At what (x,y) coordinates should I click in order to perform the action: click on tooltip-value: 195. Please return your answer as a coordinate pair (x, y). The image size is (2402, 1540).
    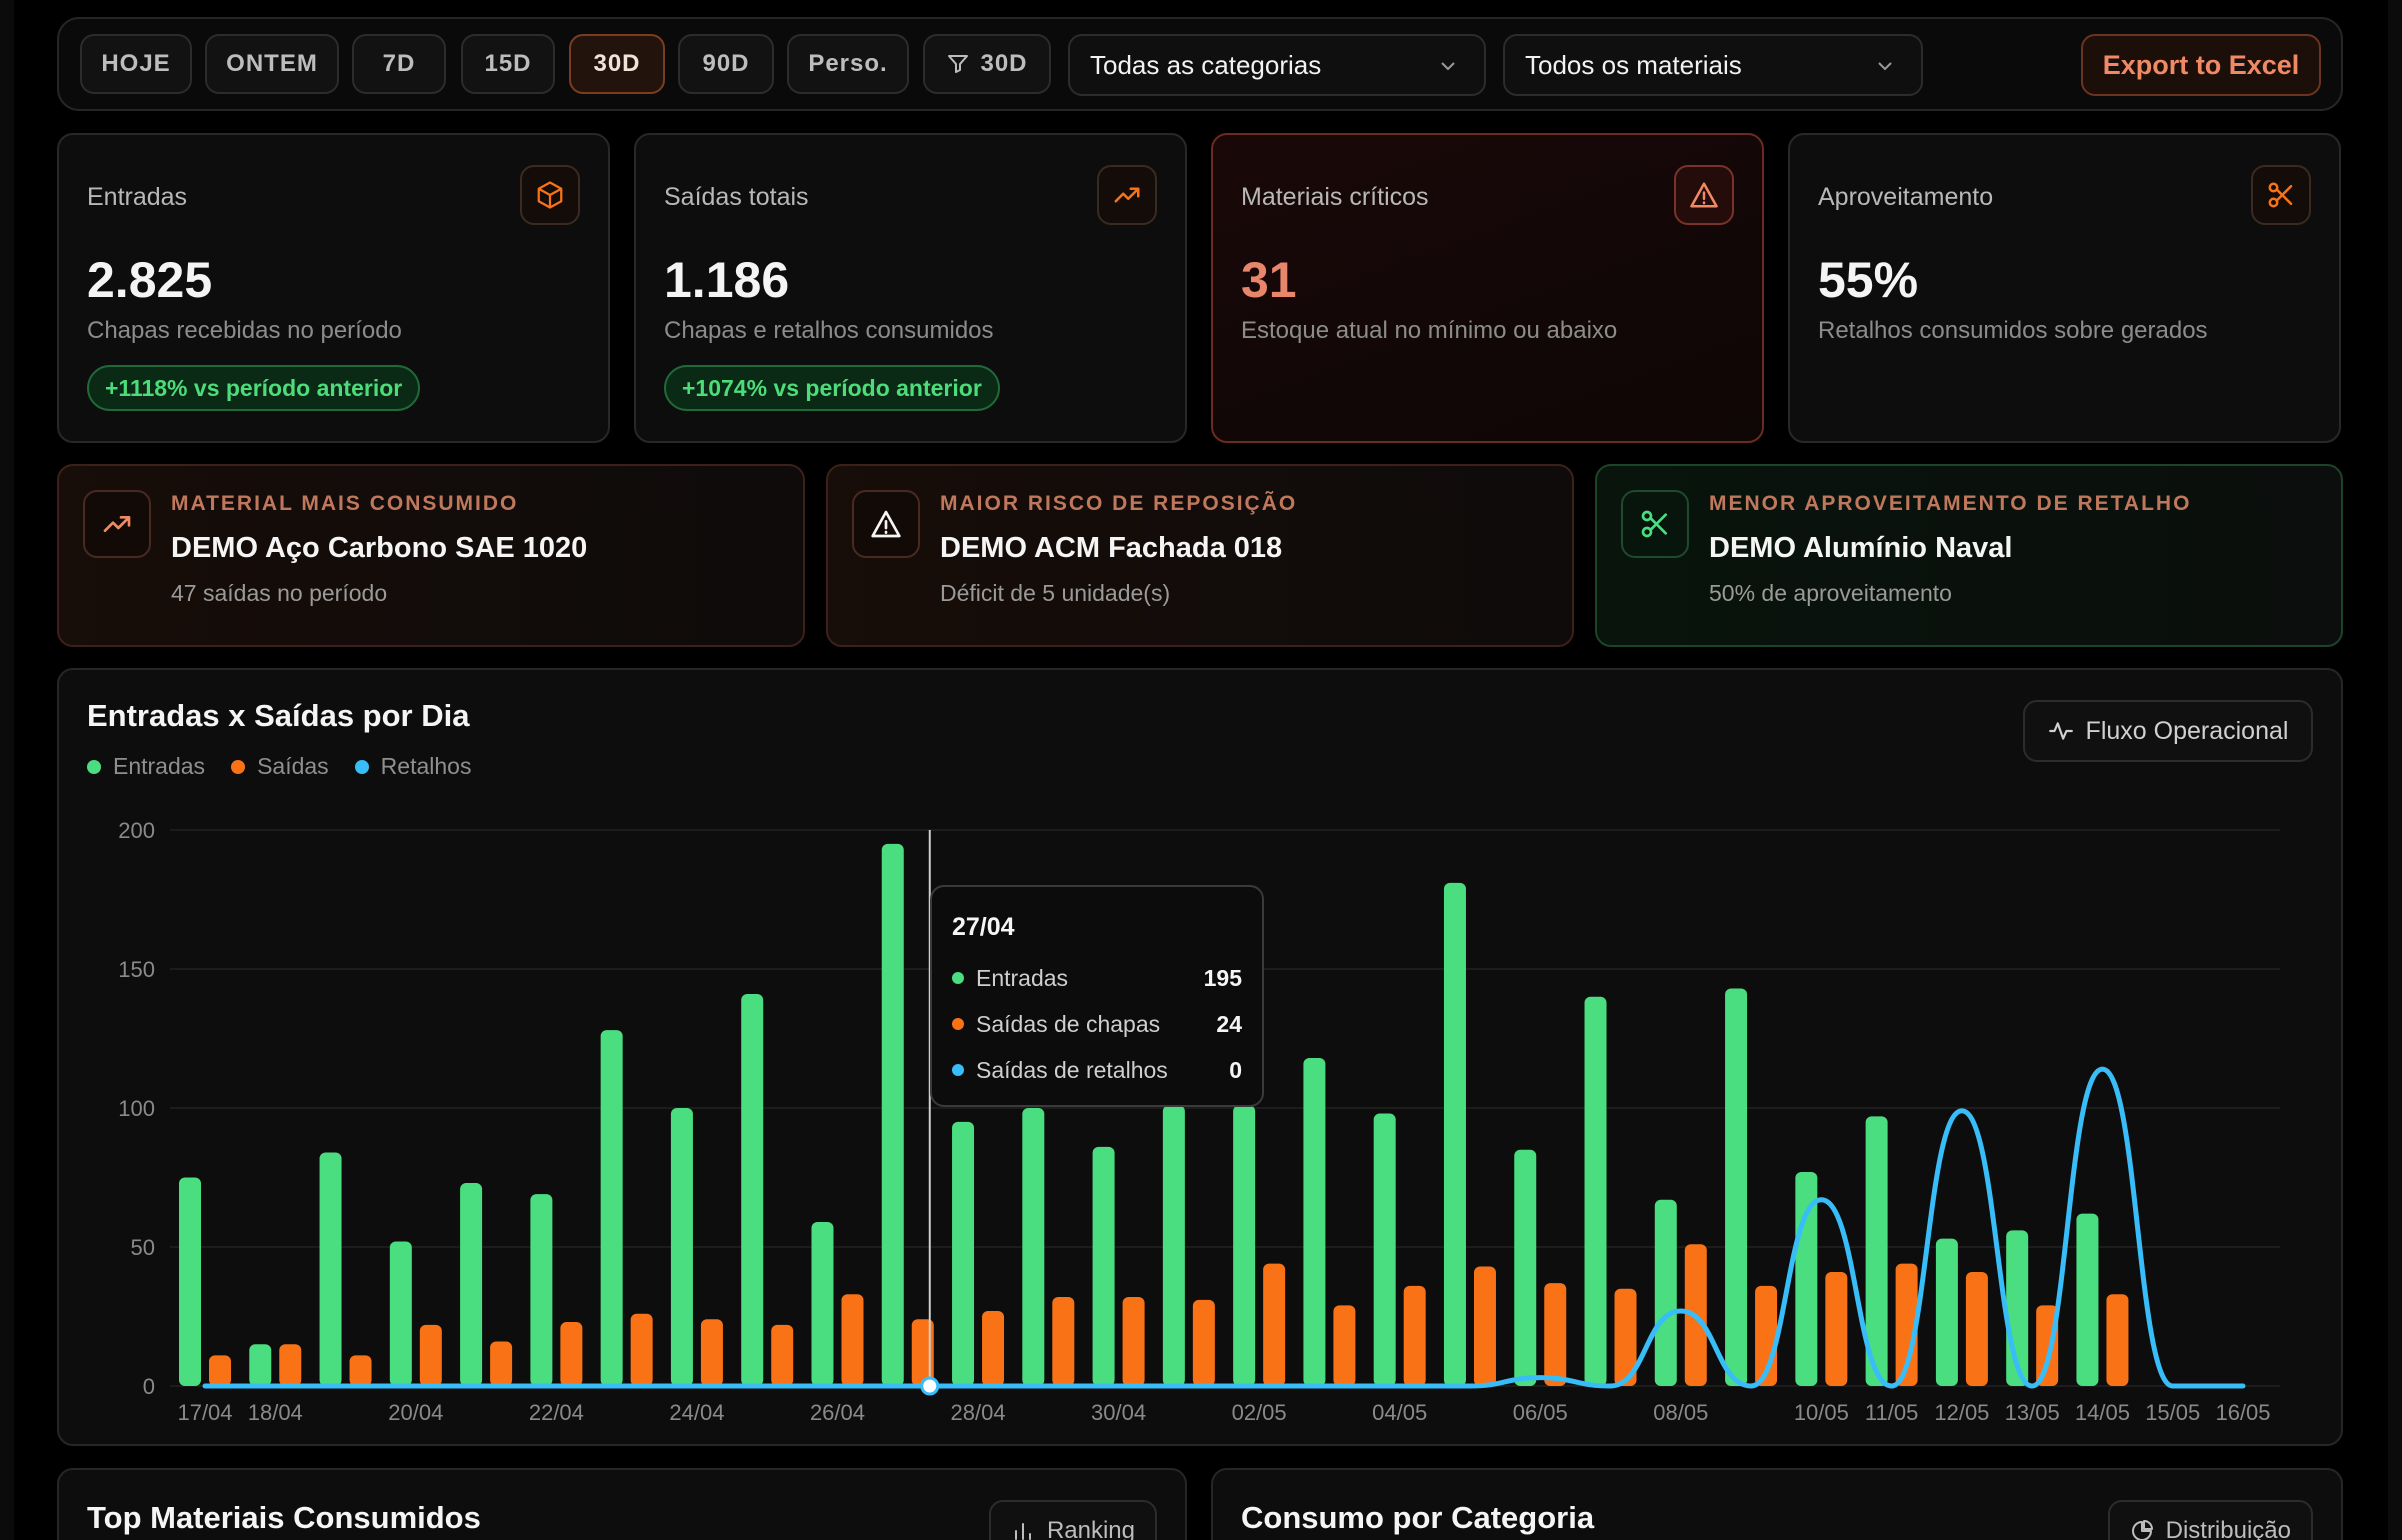
    Looking at the image, I should click on (1222, 977).